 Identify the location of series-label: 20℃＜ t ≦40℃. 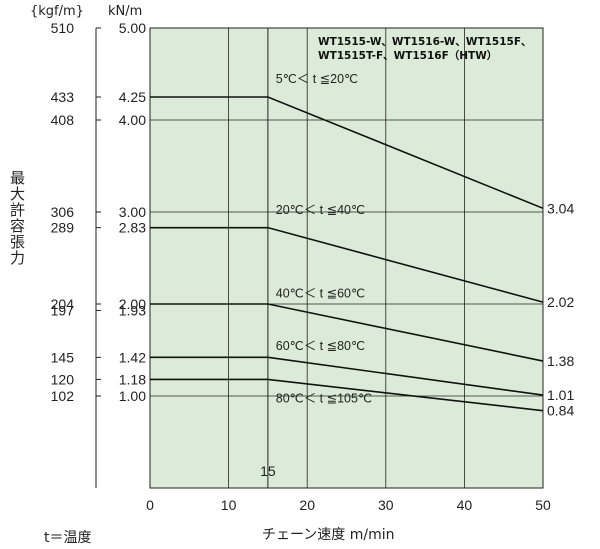
(320, 210).